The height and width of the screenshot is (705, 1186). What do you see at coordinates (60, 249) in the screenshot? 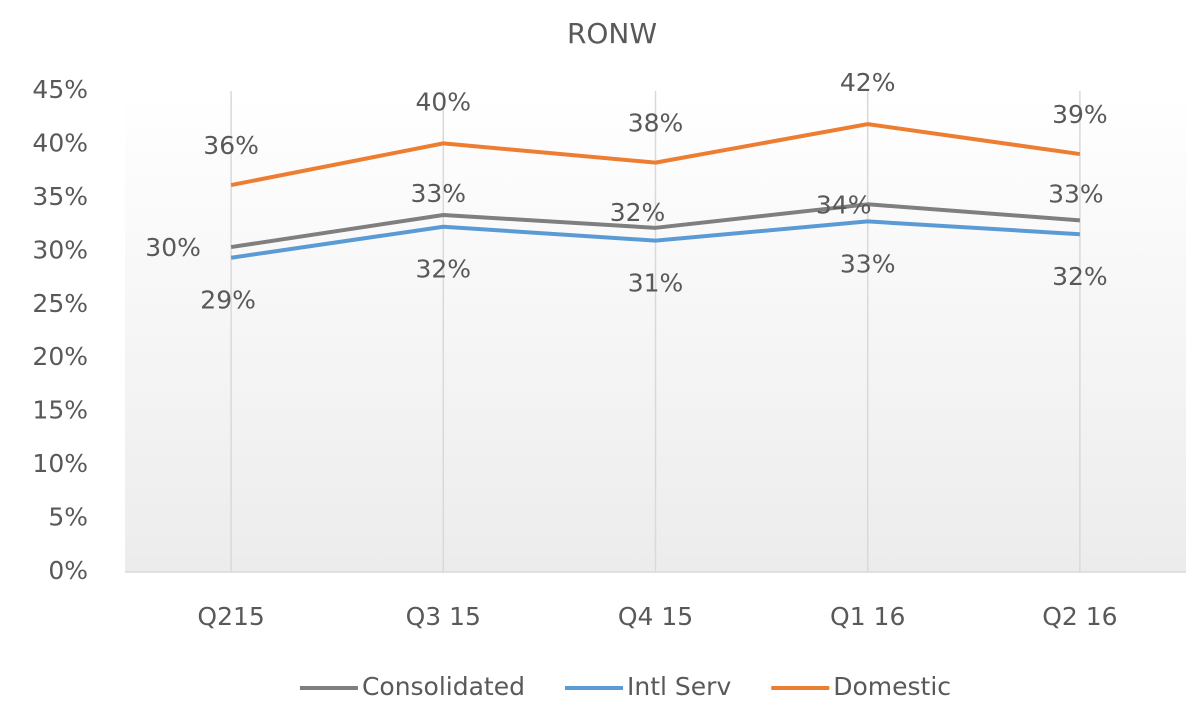
I see `y-tick-label: 30%` at bounding box center [60, 249].